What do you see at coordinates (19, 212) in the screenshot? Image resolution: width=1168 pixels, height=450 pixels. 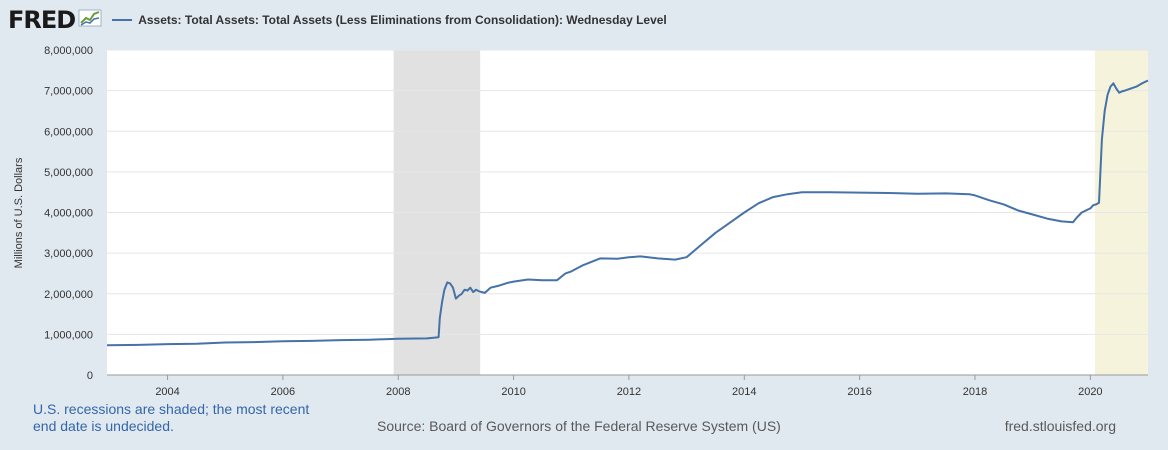 I see `y-axis-label: Millions of U.S. Dollars` at bounding box center [19, 212].